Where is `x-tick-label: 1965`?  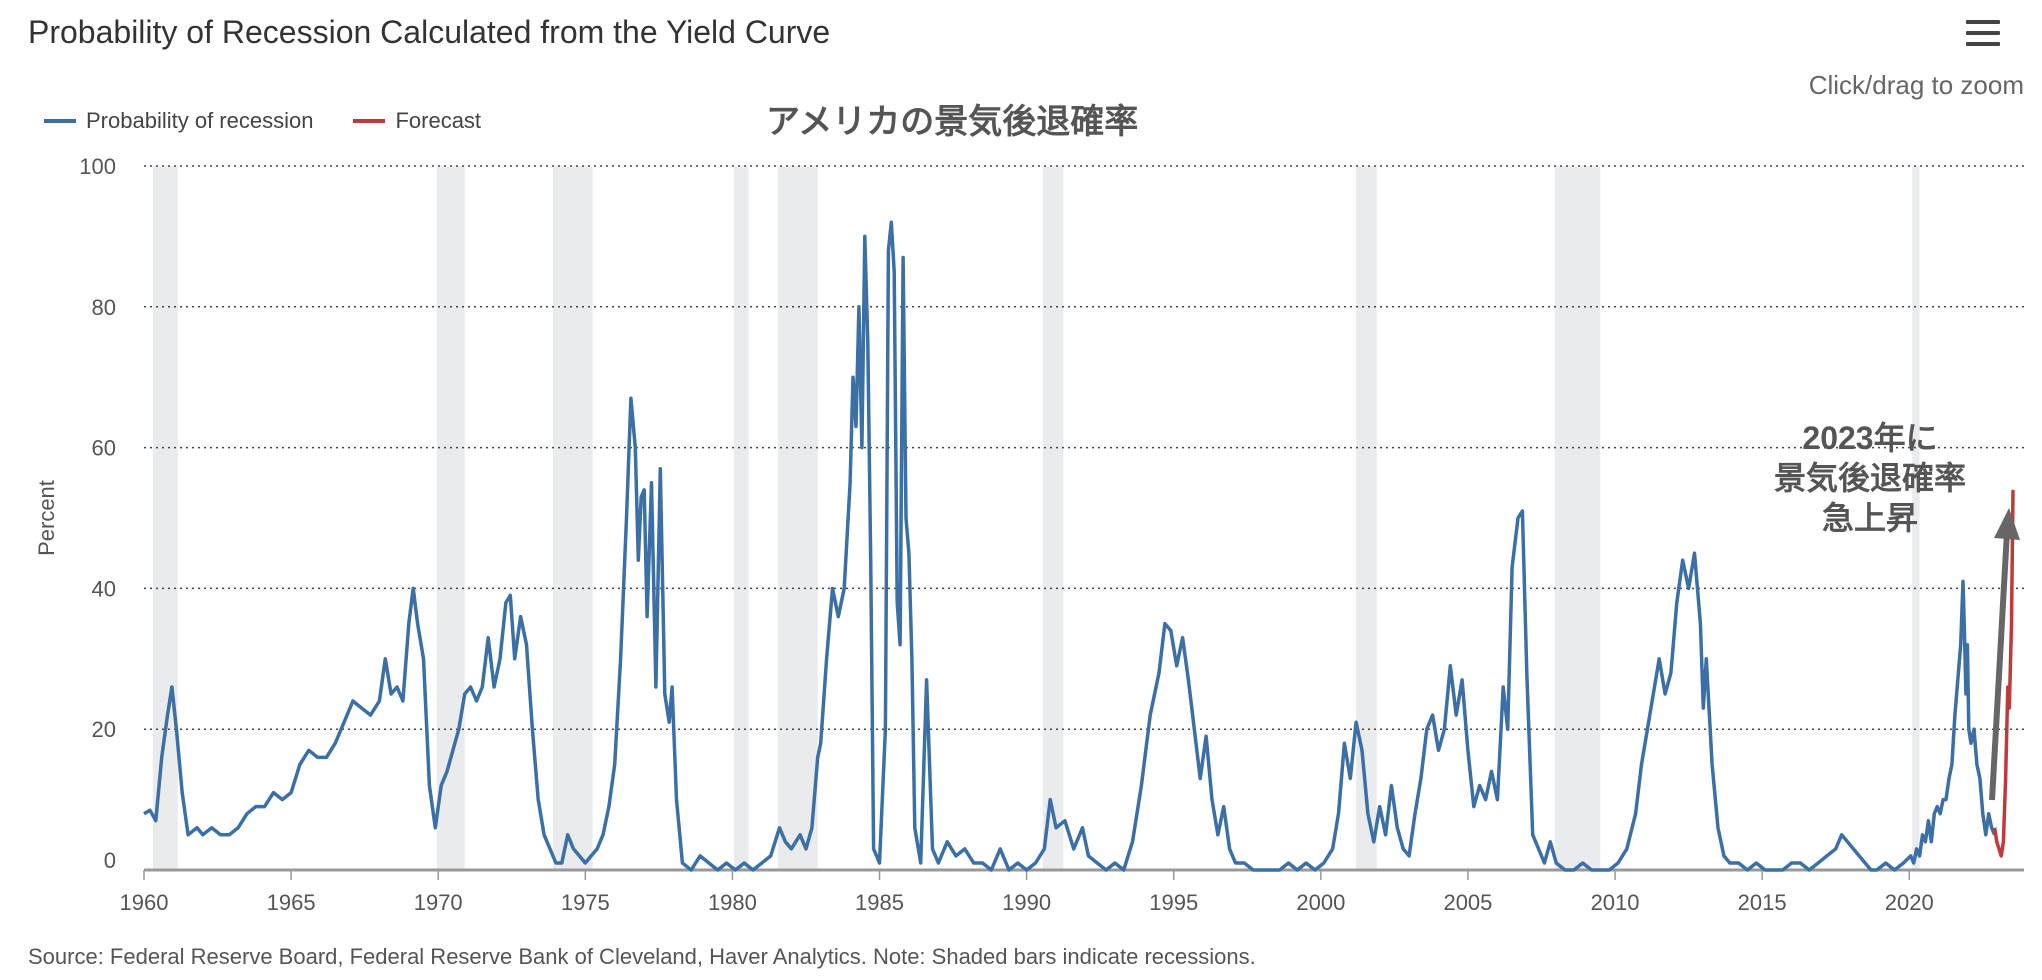
x-tick-label: 1965 is located at coordinates (291, 902).